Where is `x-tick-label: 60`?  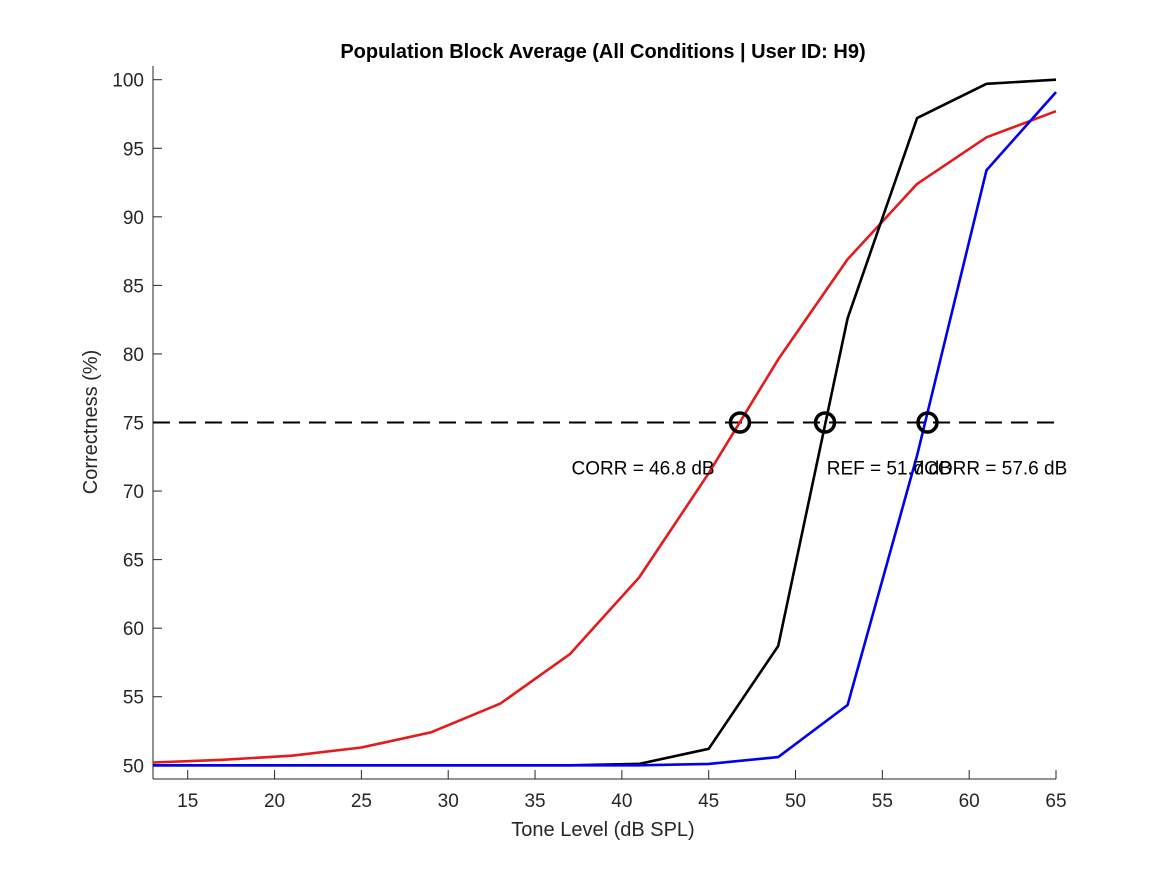 x-tick-label: 60 is located at coordinates (969, 801).